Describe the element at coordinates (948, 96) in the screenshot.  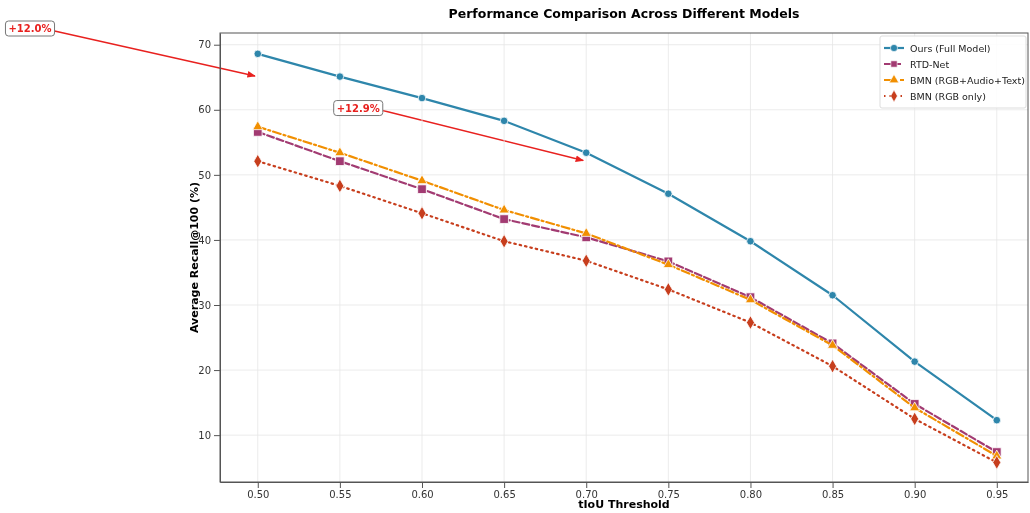
I see `legend-label: BMN (RGB only)` at that location.